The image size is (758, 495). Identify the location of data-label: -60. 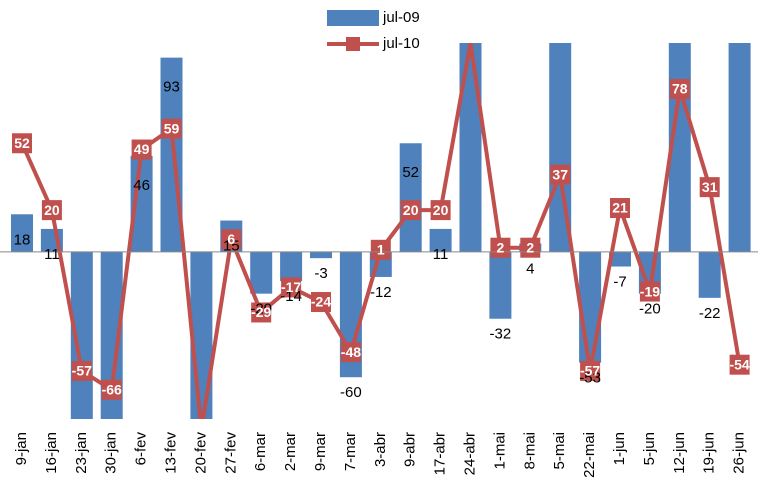
(351, 392).